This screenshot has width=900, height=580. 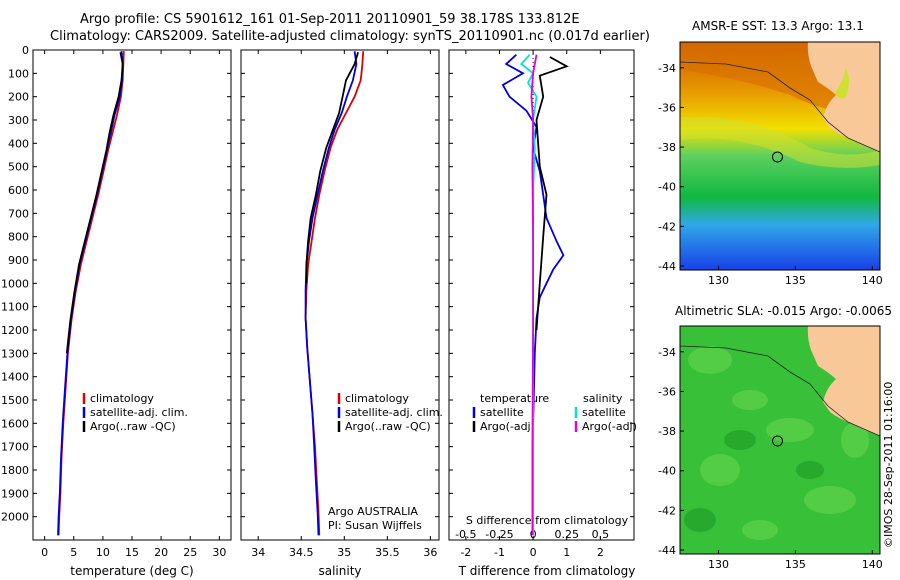 I want to click on sla-map, so click(x=780, y=440).